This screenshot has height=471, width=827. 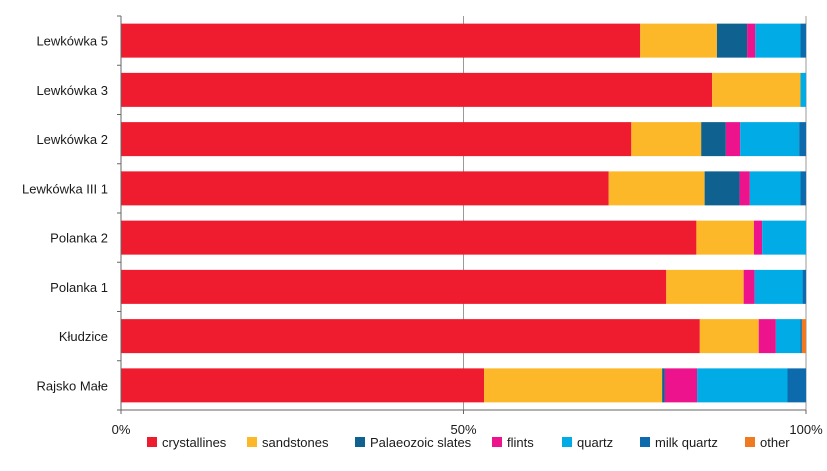 What do you see at coordinates (121, 429) in the screenshot?
I see `x-tick-label: 0%` at bounding box center [121, 429].